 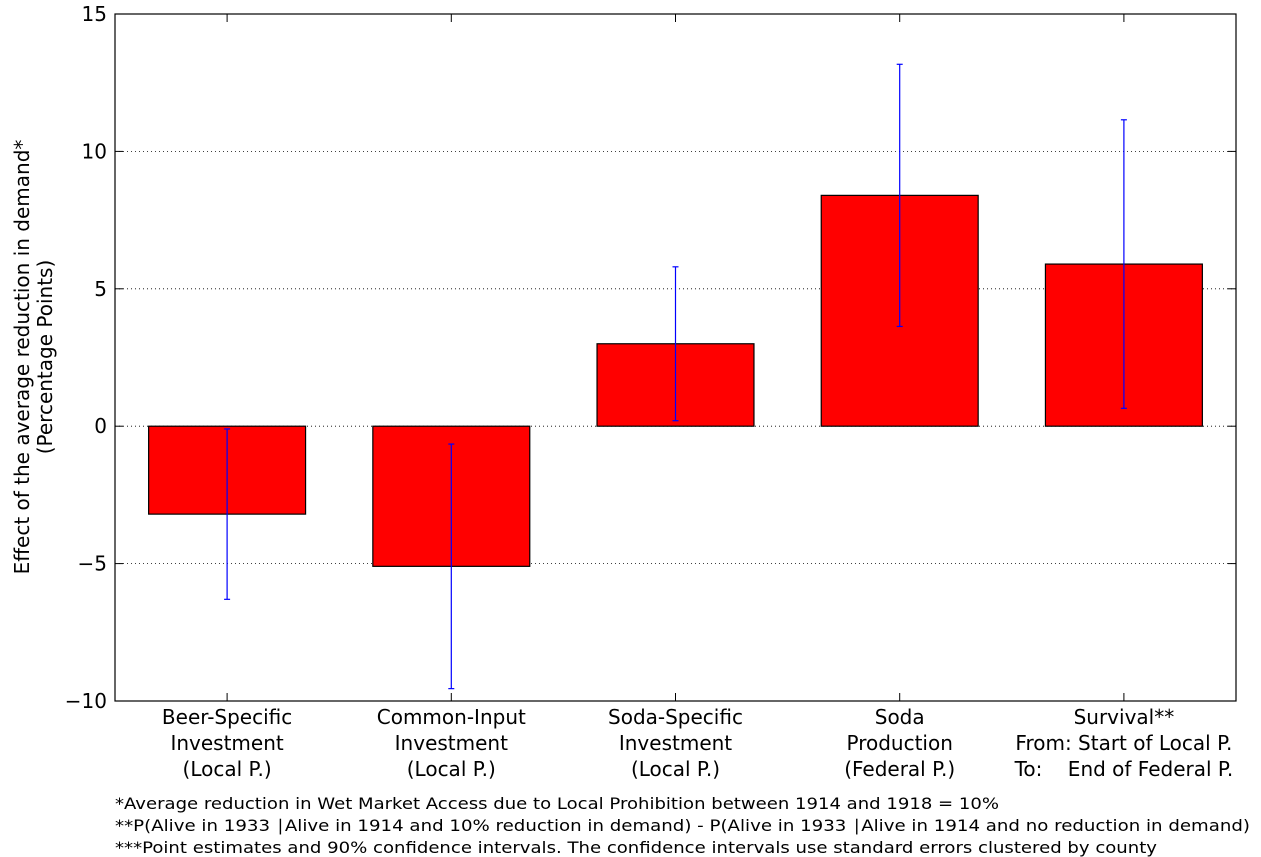 What do you see at coordinates (675, 717) in the screenshot?
I see `x-tick-label: Soda-Specific` at bounding box center [675, 717].